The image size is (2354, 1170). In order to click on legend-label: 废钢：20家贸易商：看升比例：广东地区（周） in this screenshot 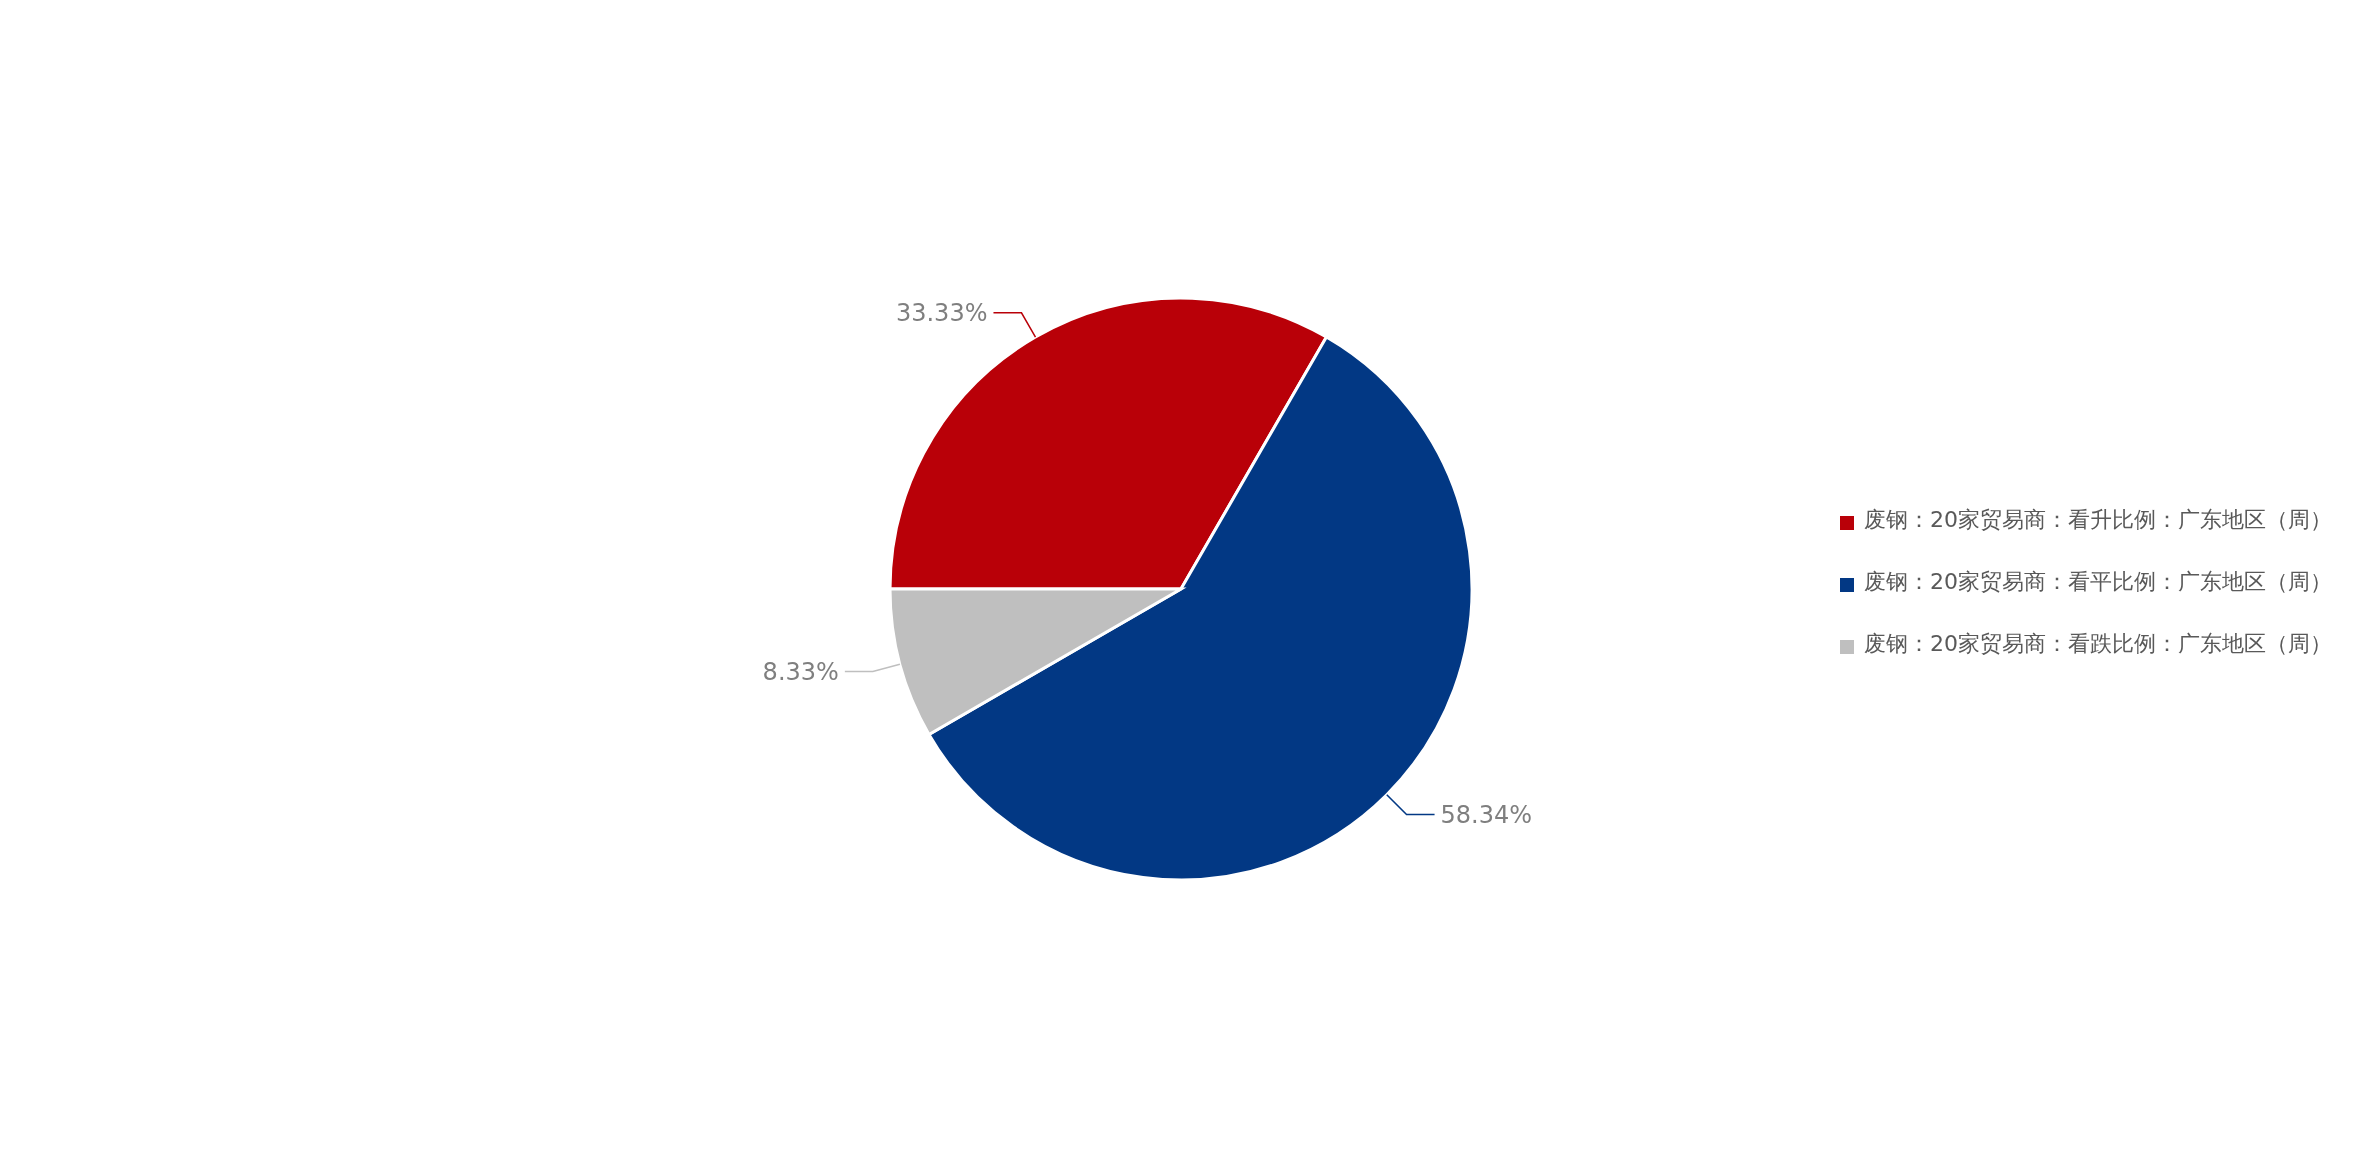, I will do `click(2098, 519)`.